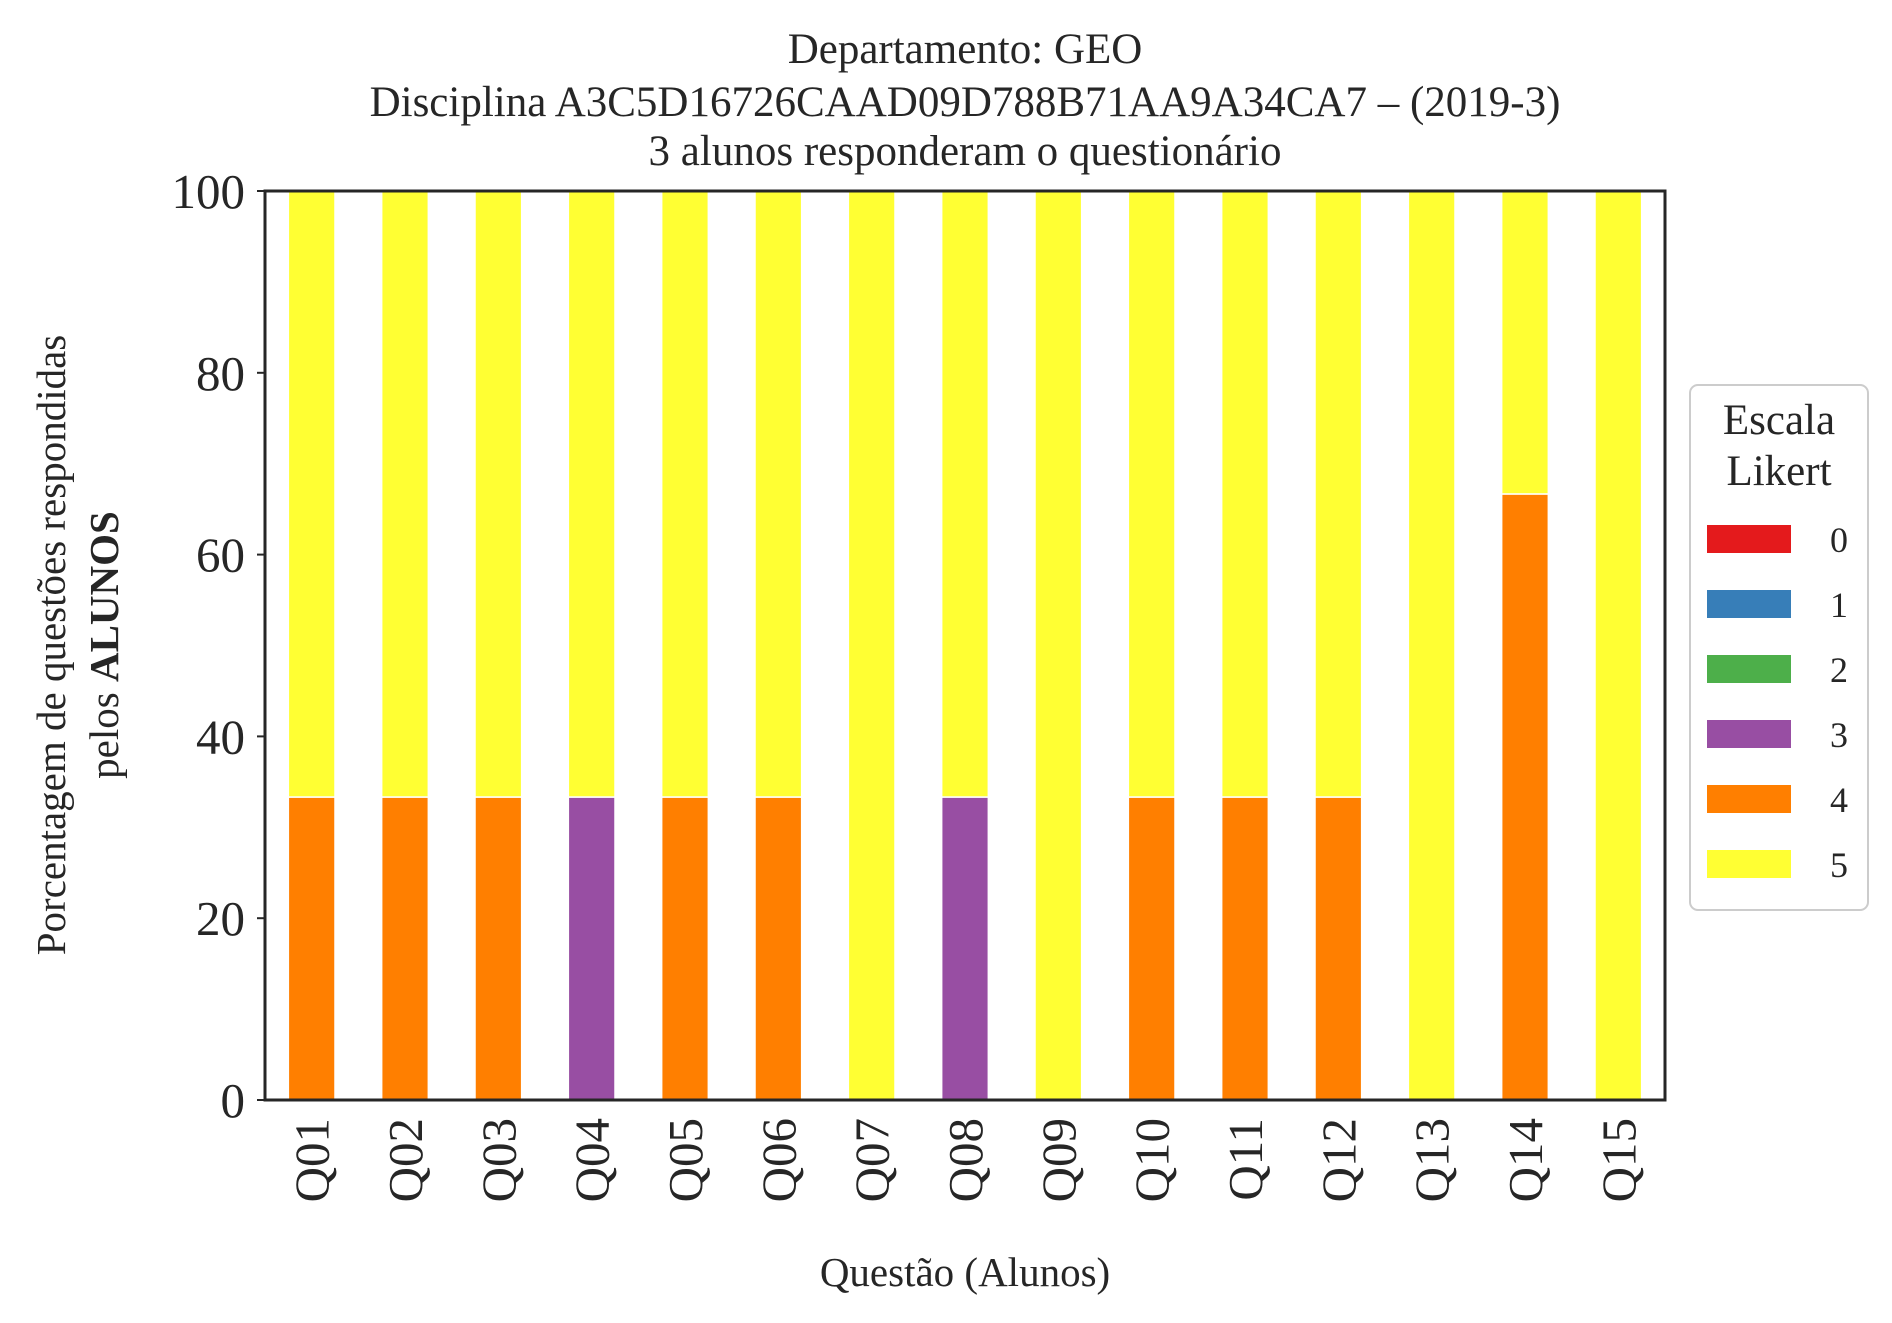 The height and width of the screenshot is (1323, 1892). What do you see at coordinates (312, 1160) in the screenshot?
I see `x-tick-label: Q01` at bounding box center [312, 1160].